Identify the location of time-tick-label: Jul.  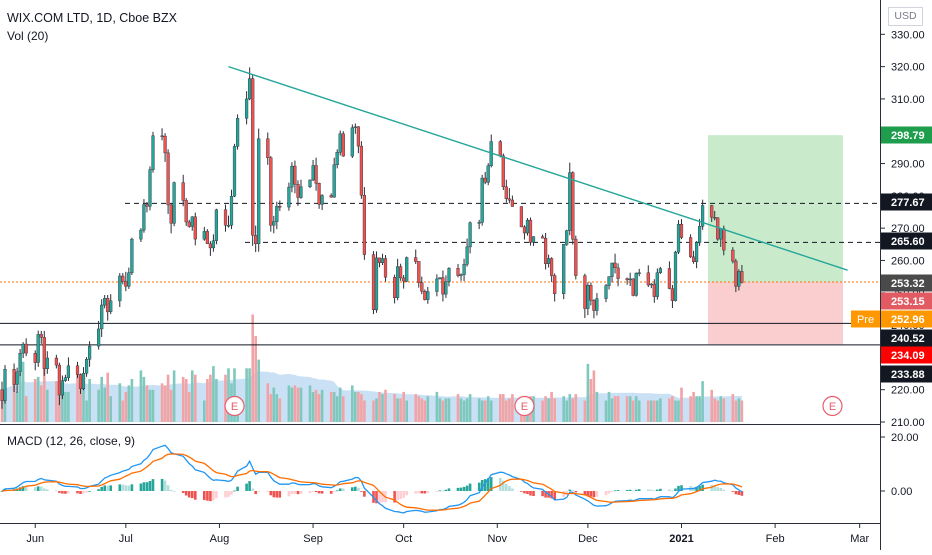
(126, 539).